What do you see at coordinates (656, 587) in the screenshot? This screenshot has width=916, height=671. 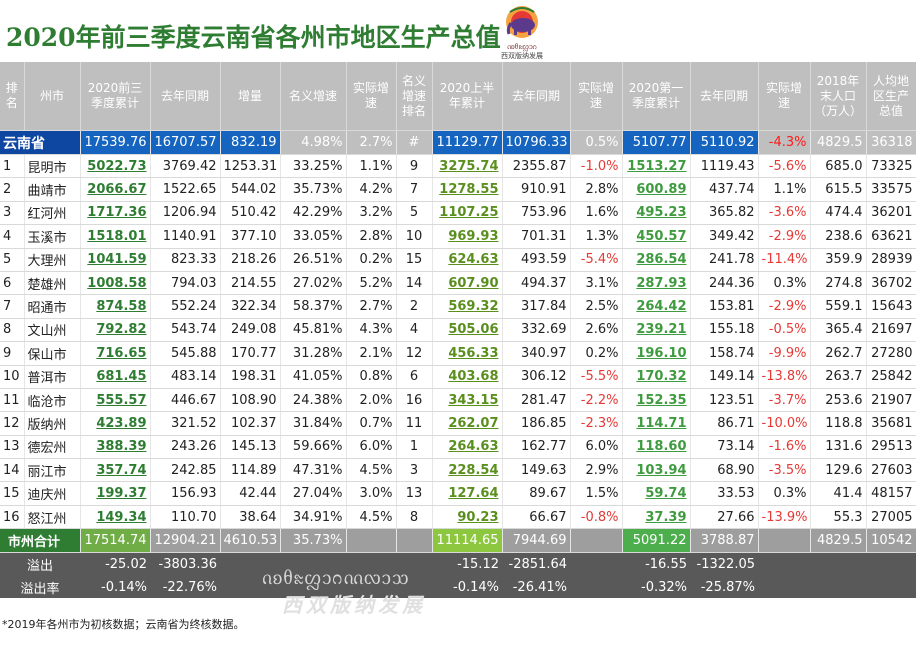 I see `cell: -0.32%` at bounding box center [656, 587].